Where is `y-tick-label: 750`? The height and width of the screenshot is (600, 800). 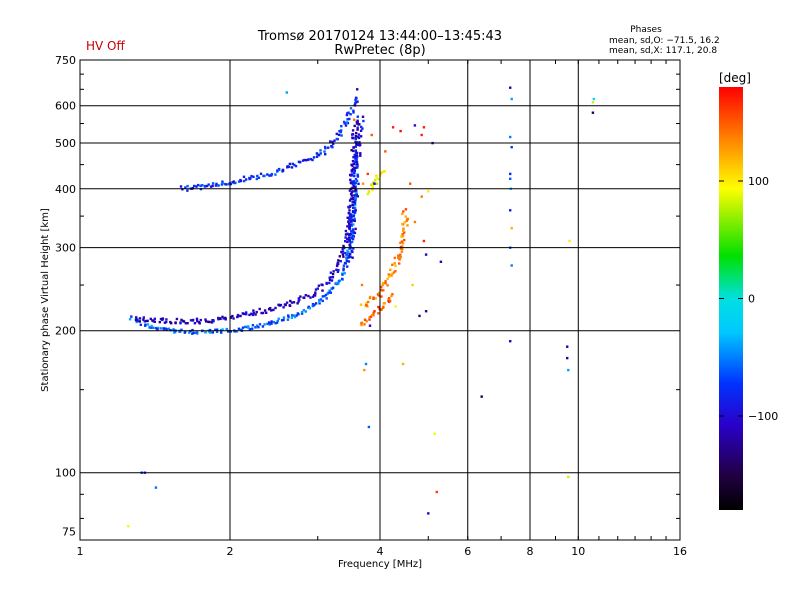
y-tick-label: 750 is located at coordinates (65, 60).